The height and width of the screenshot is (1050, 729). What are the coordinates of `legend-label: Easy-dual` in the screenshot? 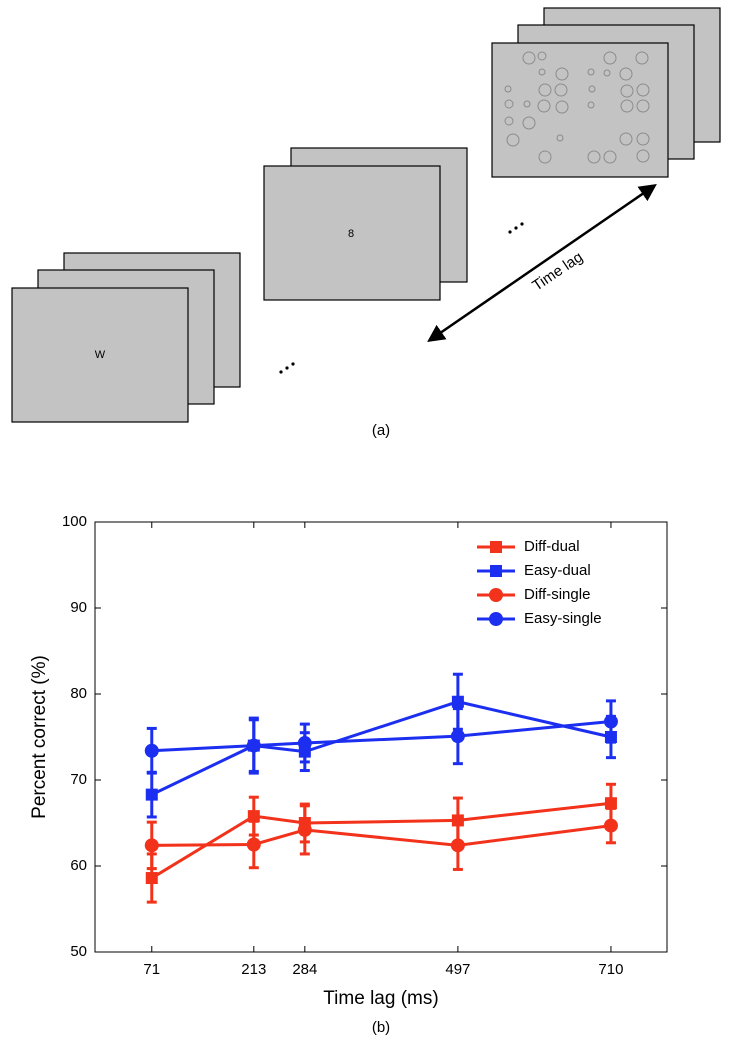 It's located at (557, 570).